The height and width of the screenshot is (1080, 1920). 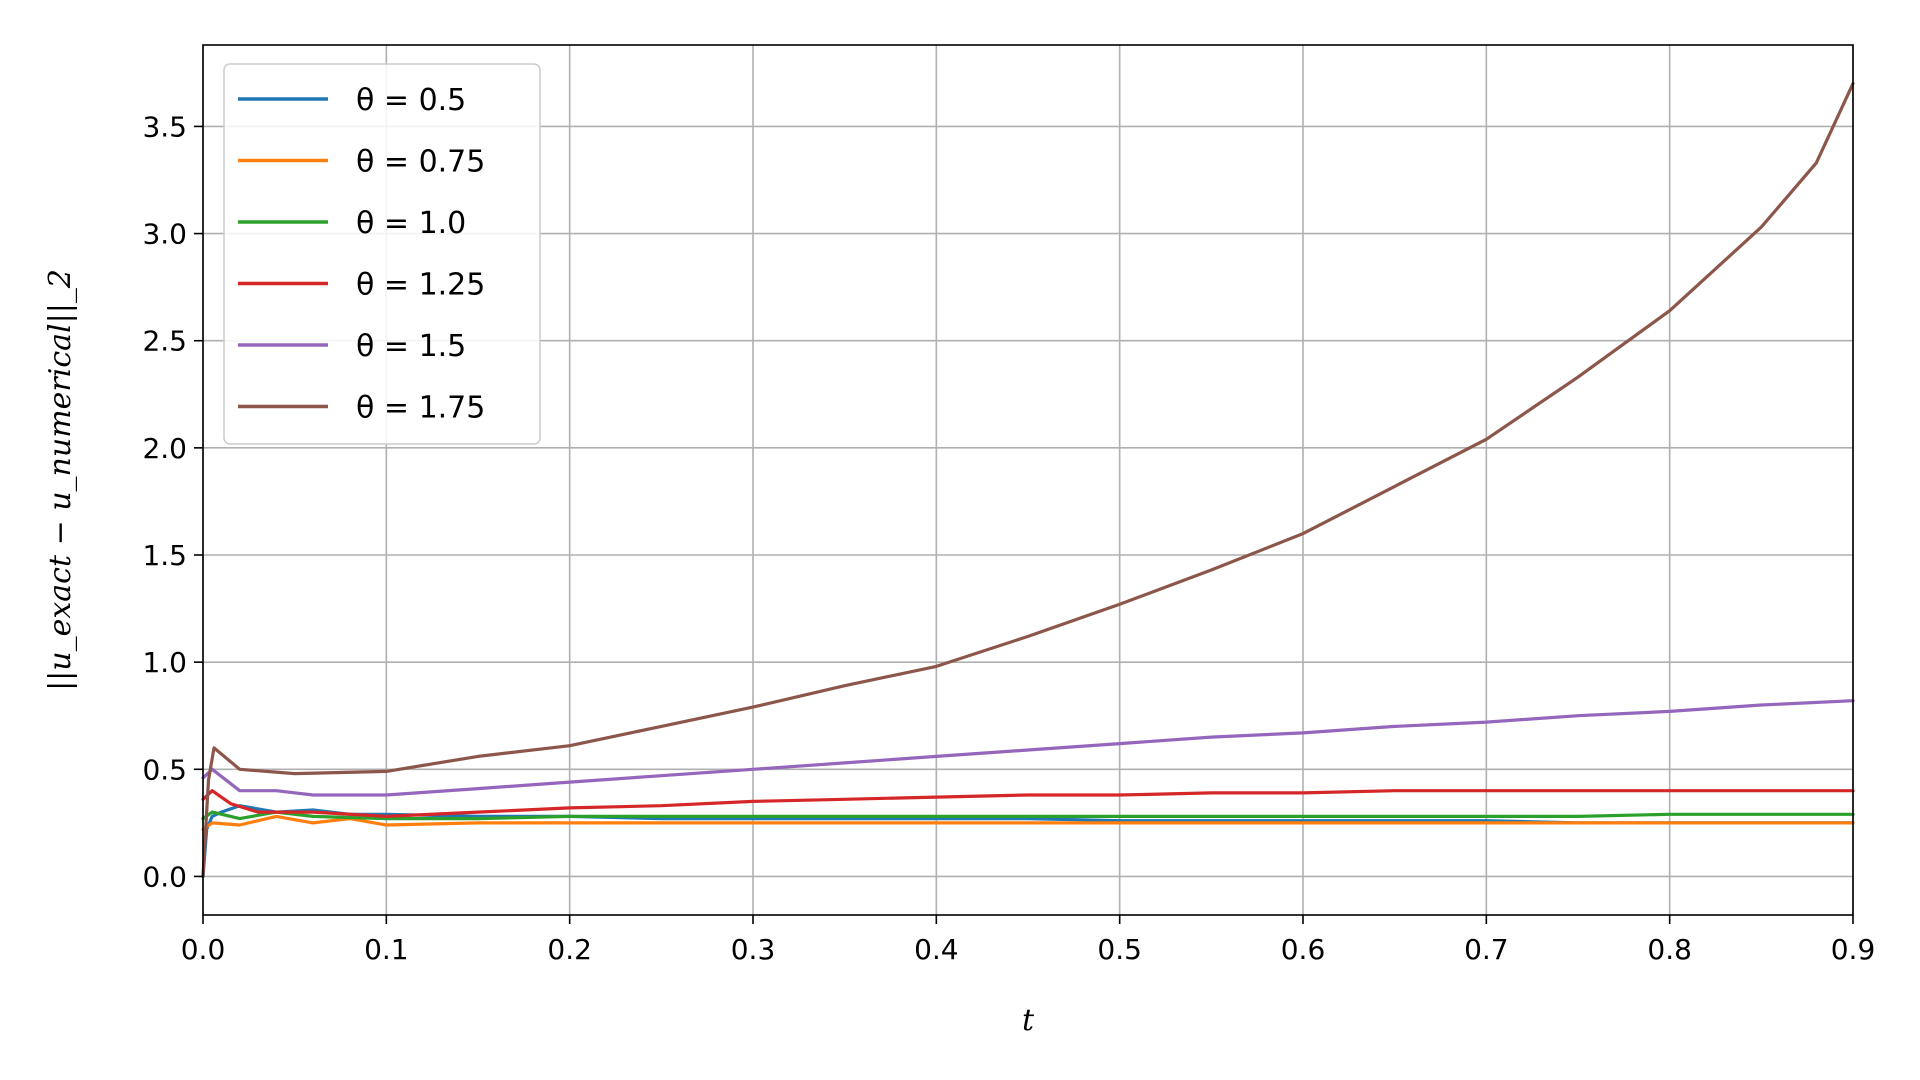 What do you see at coordinates (569, 949) in the screenshot?
I see `x-tick-label: 0.2` at bounding box center [569, 949].